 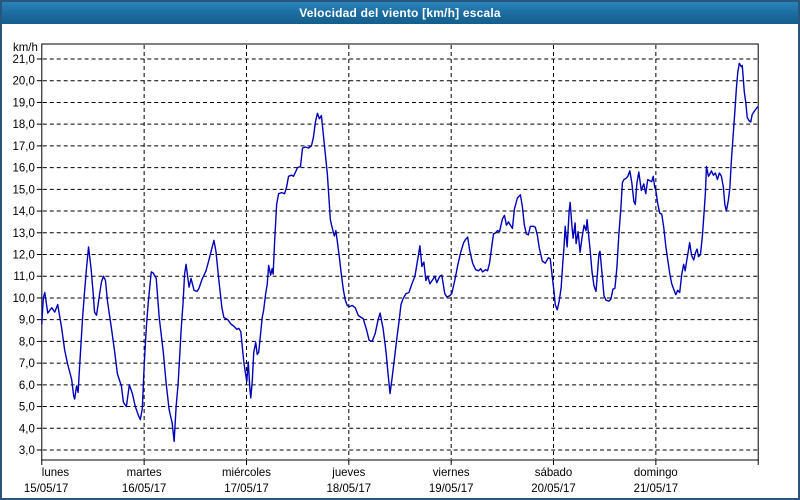 I want to click on y-tick-label: 13,0, so click(x=24, y=234).